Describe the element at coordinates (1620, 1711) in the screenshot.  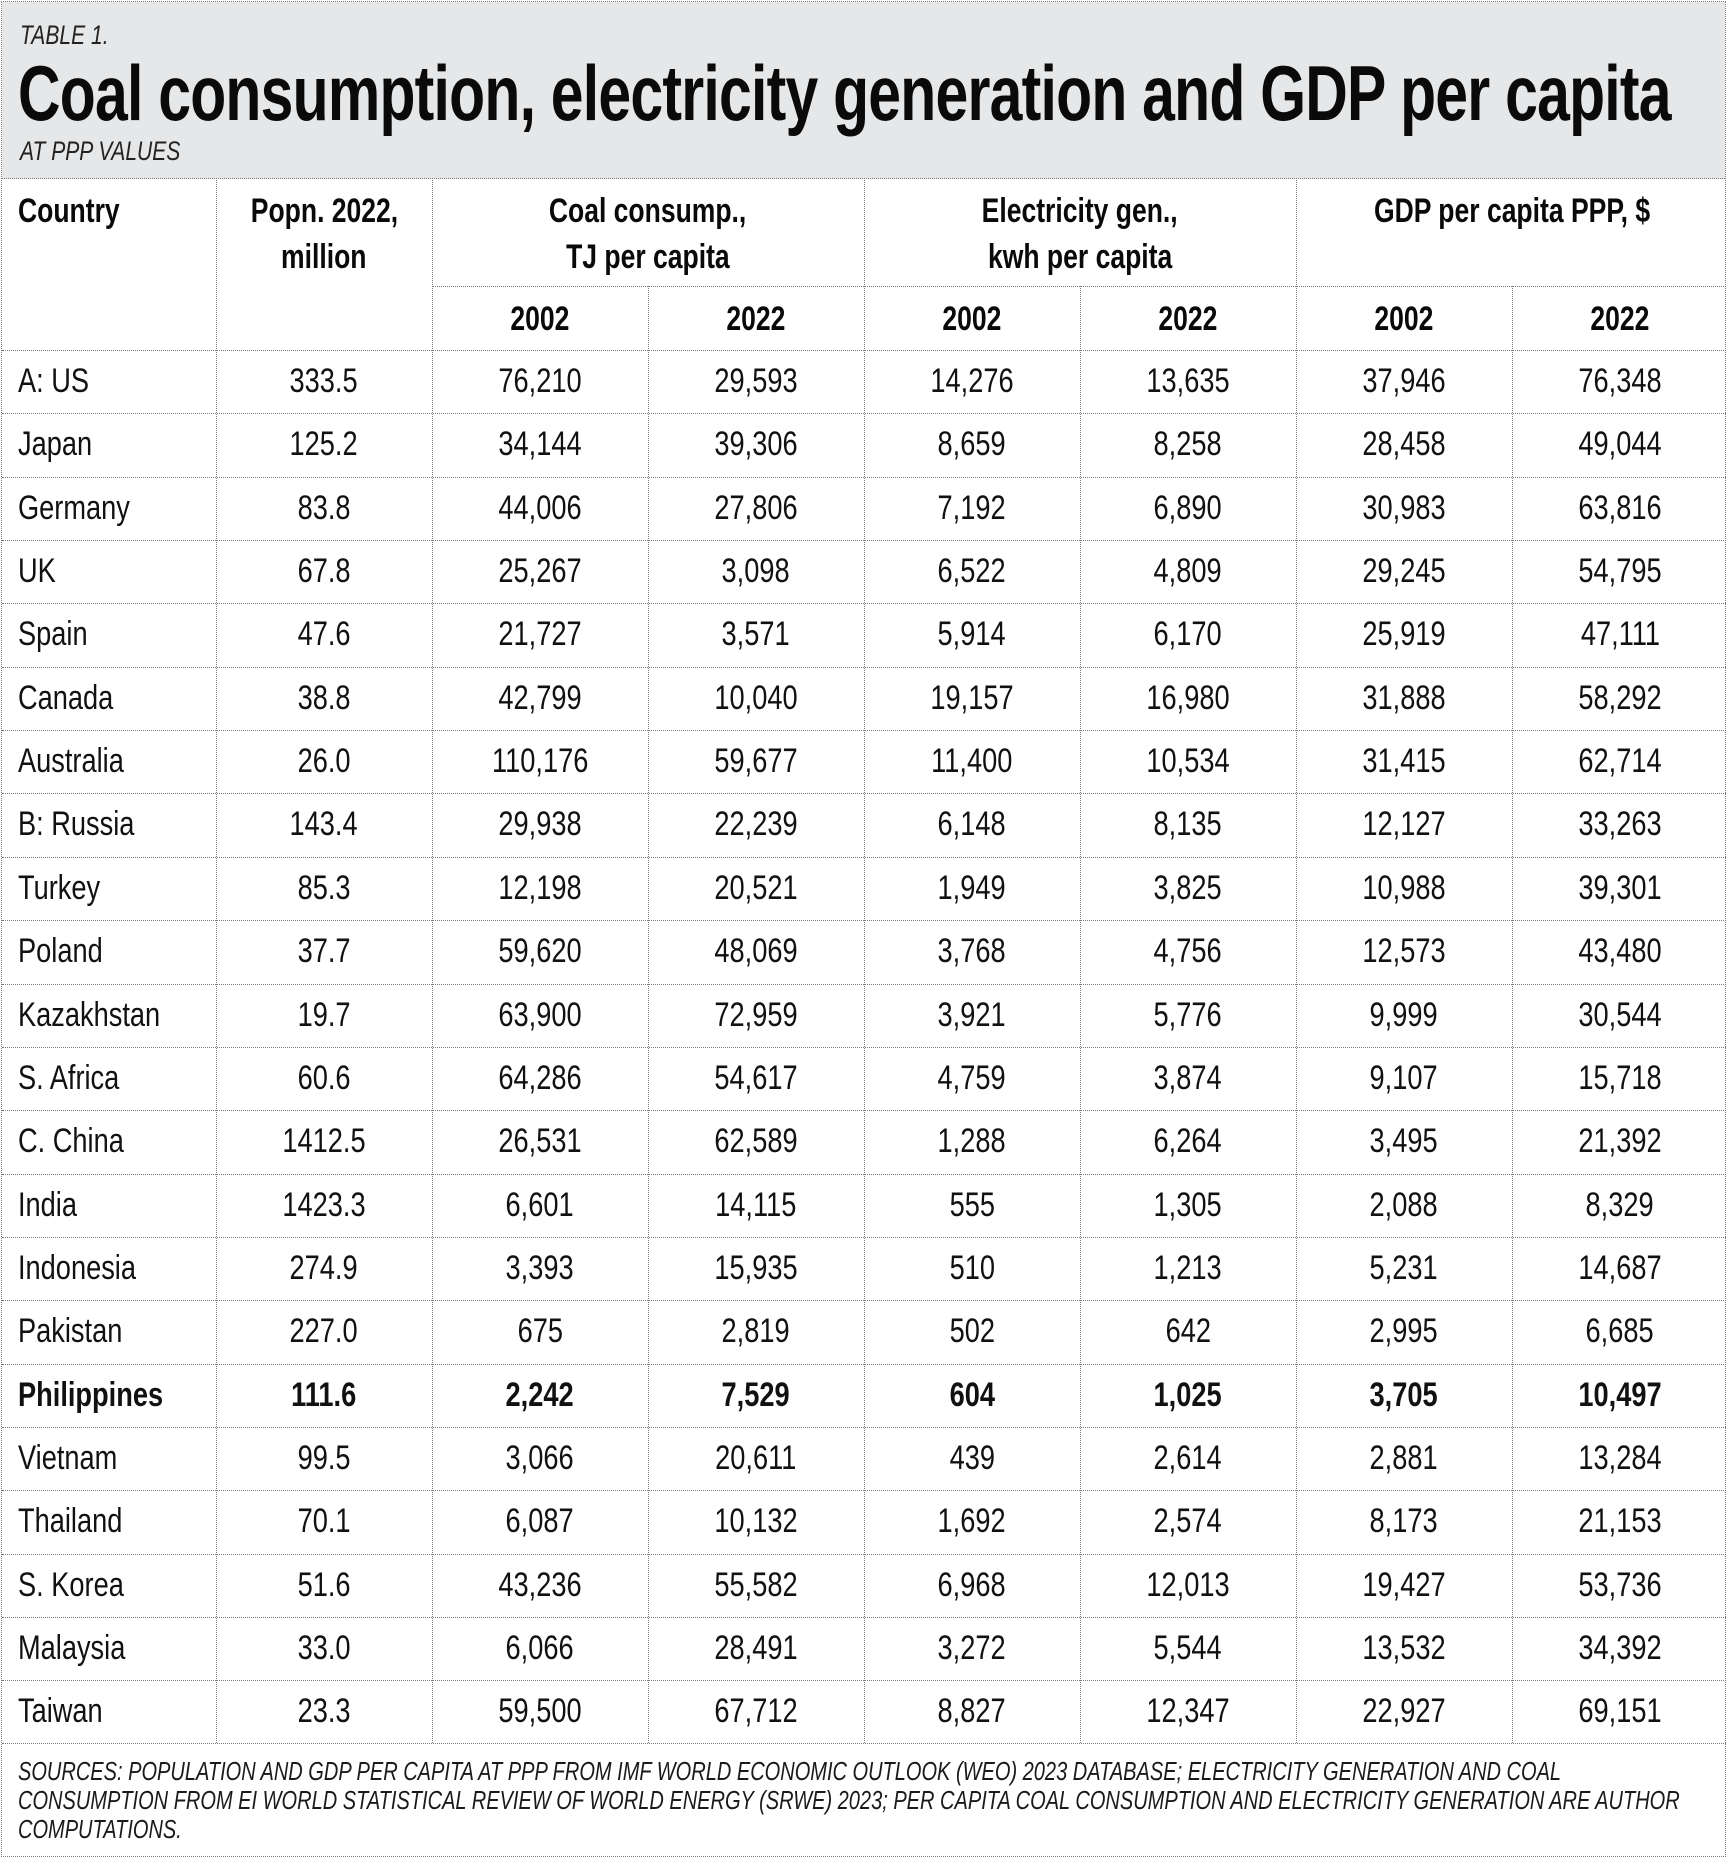
I see `cell-gdp-2022: 69,151` at that location.